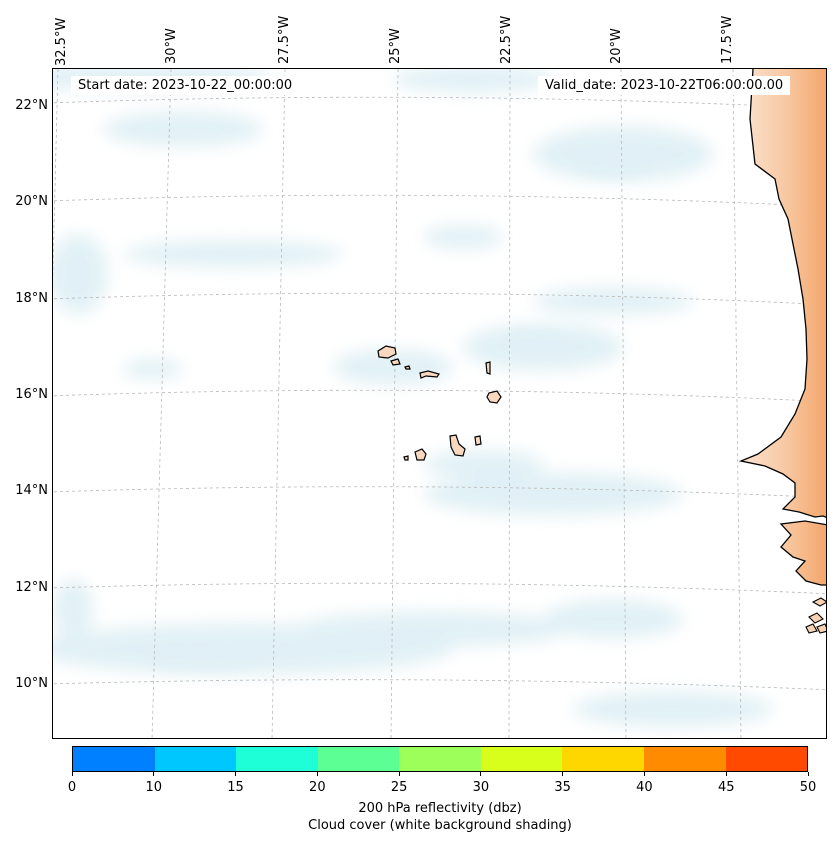 This screenshot has width=837, height=843. I want to click on colorbar-tick-label: 50, so click(808, 787).